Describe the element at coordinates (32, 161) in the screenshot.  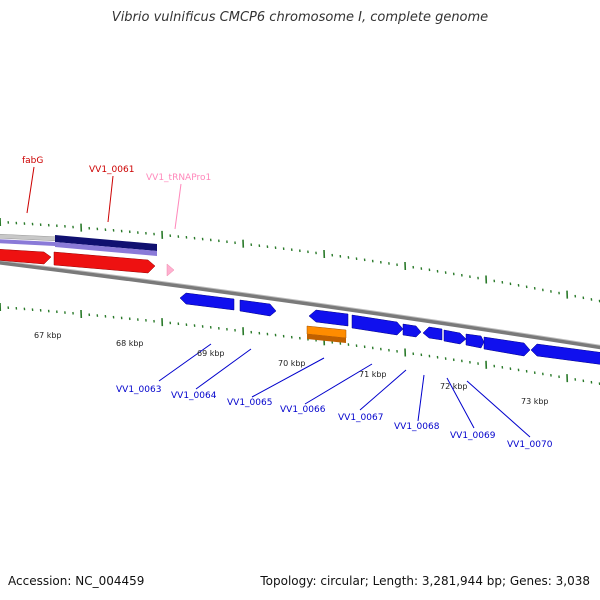
I see `gene-label-fabG: fabG` at that location.